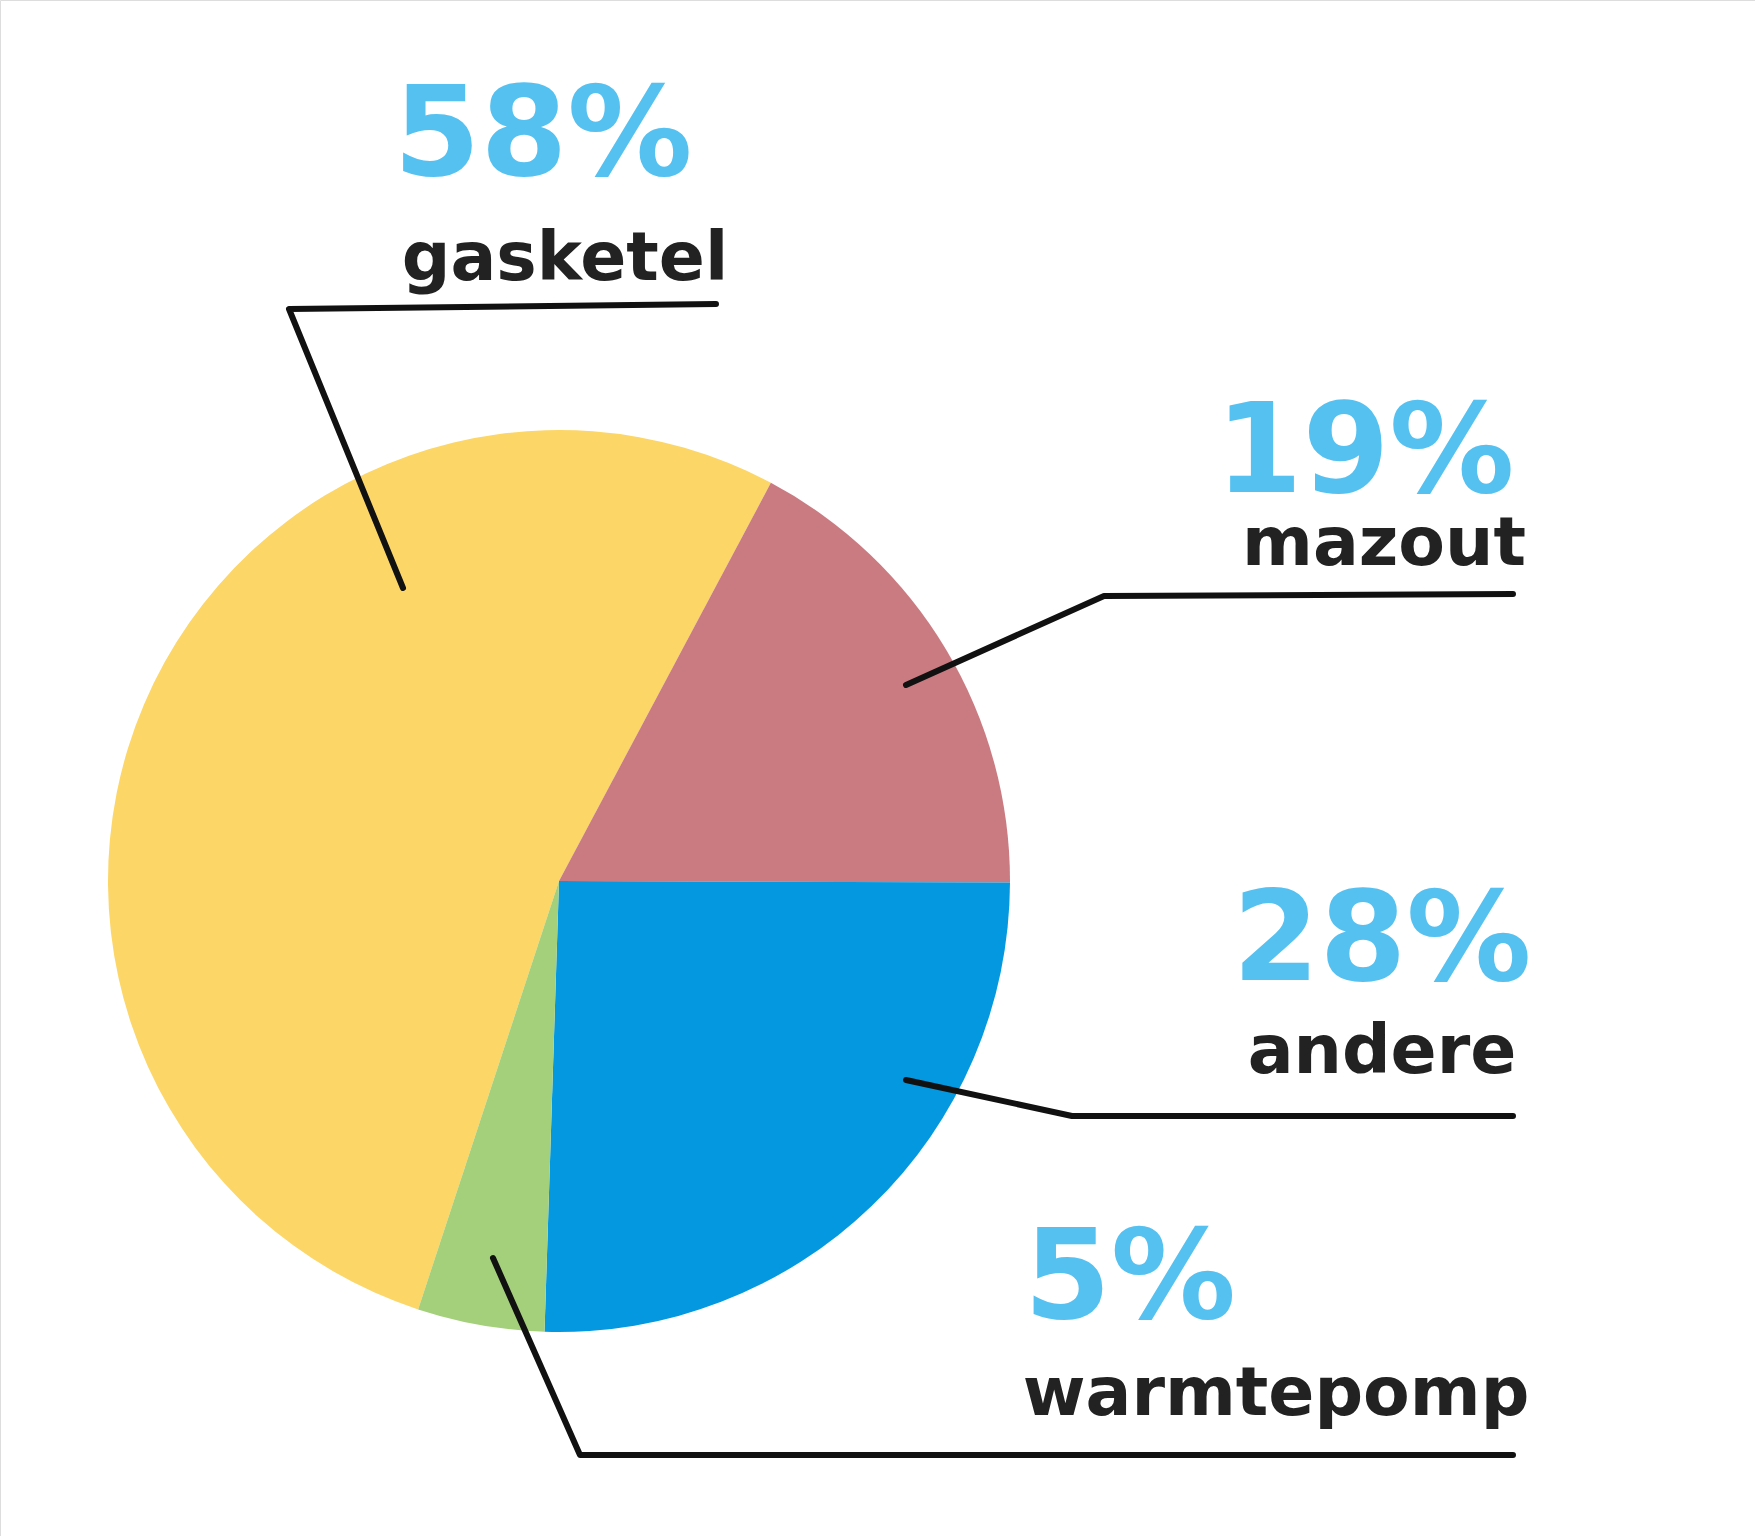  I want to click on data-label: 58%, so click(543, 131).